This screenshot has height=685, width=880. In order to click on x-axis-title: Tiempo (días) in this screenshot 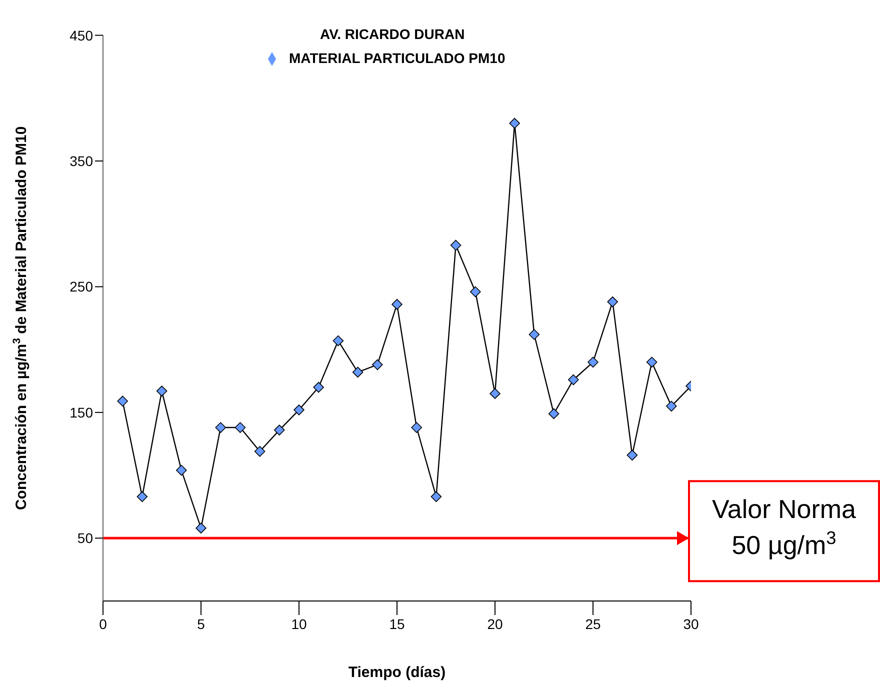, I will do `click(397, 672)`.